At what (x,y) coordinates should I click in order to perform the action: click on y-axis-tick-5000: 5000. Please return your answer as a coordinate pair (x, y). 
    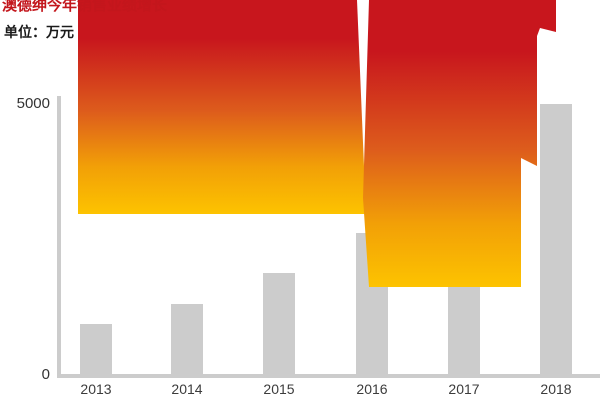
    Looking at the image, I should click on (33, 103).